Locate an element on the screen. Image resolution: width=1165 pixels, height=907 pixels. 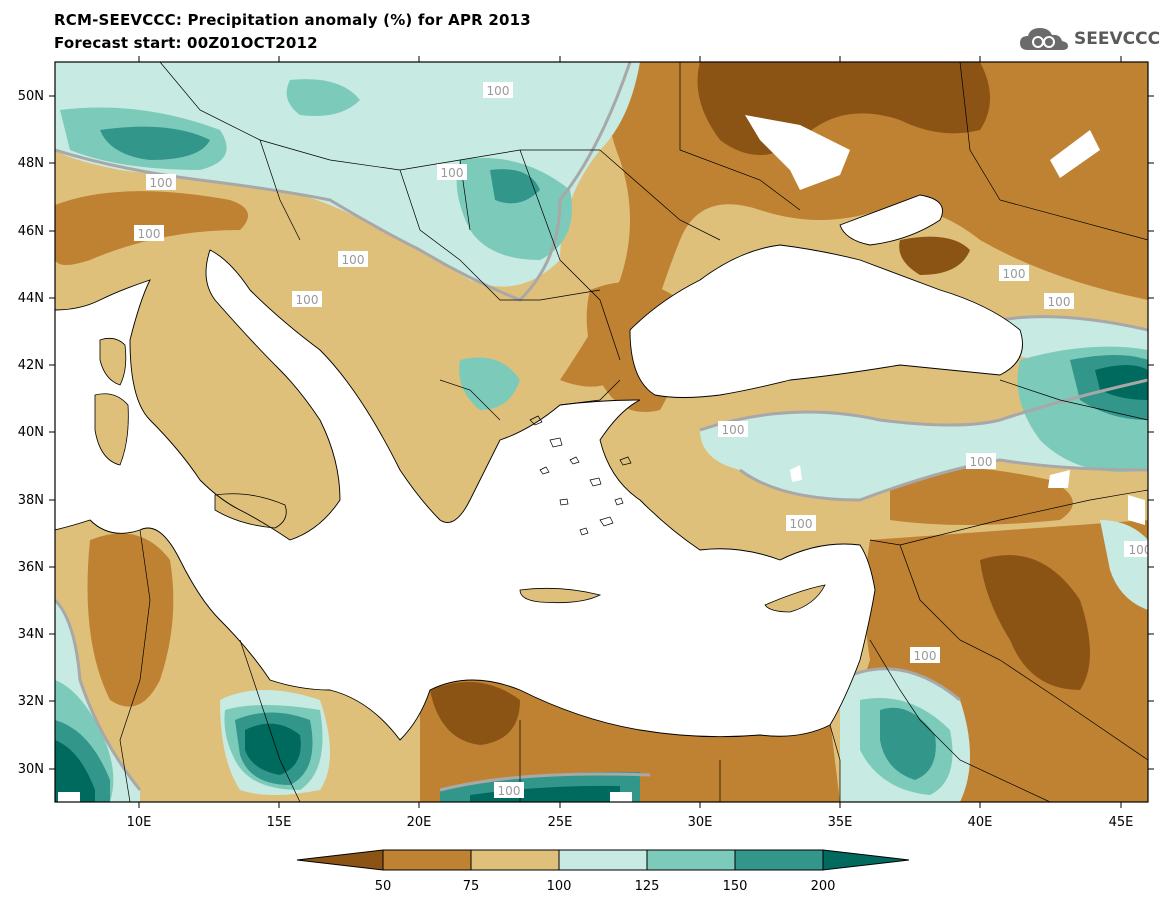
field-125-150-germany is located at coordinates (323, 97).